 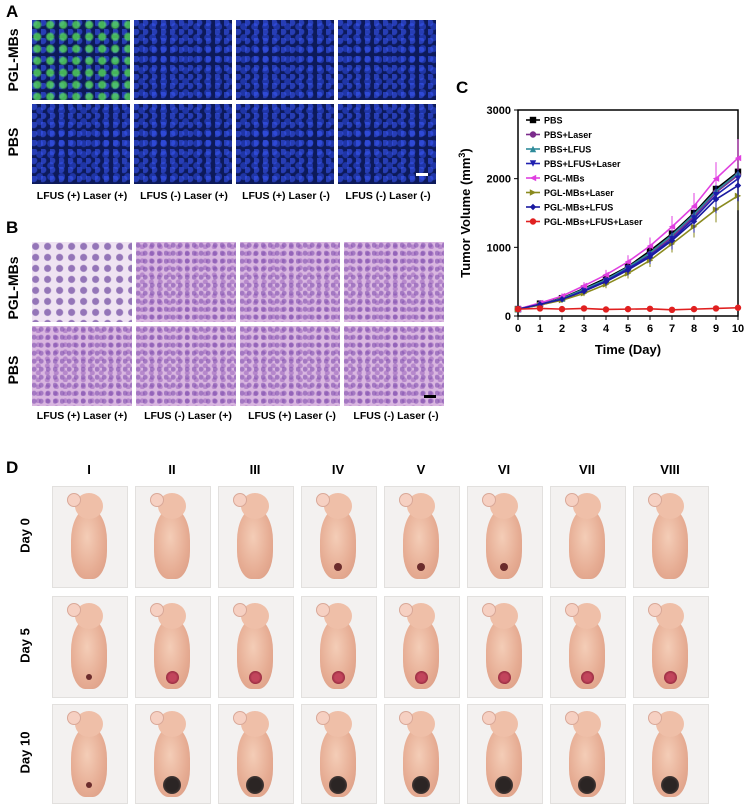 I want to click on y-axis-label: Tumor Volume (mm3), so click(x=465, y=213).